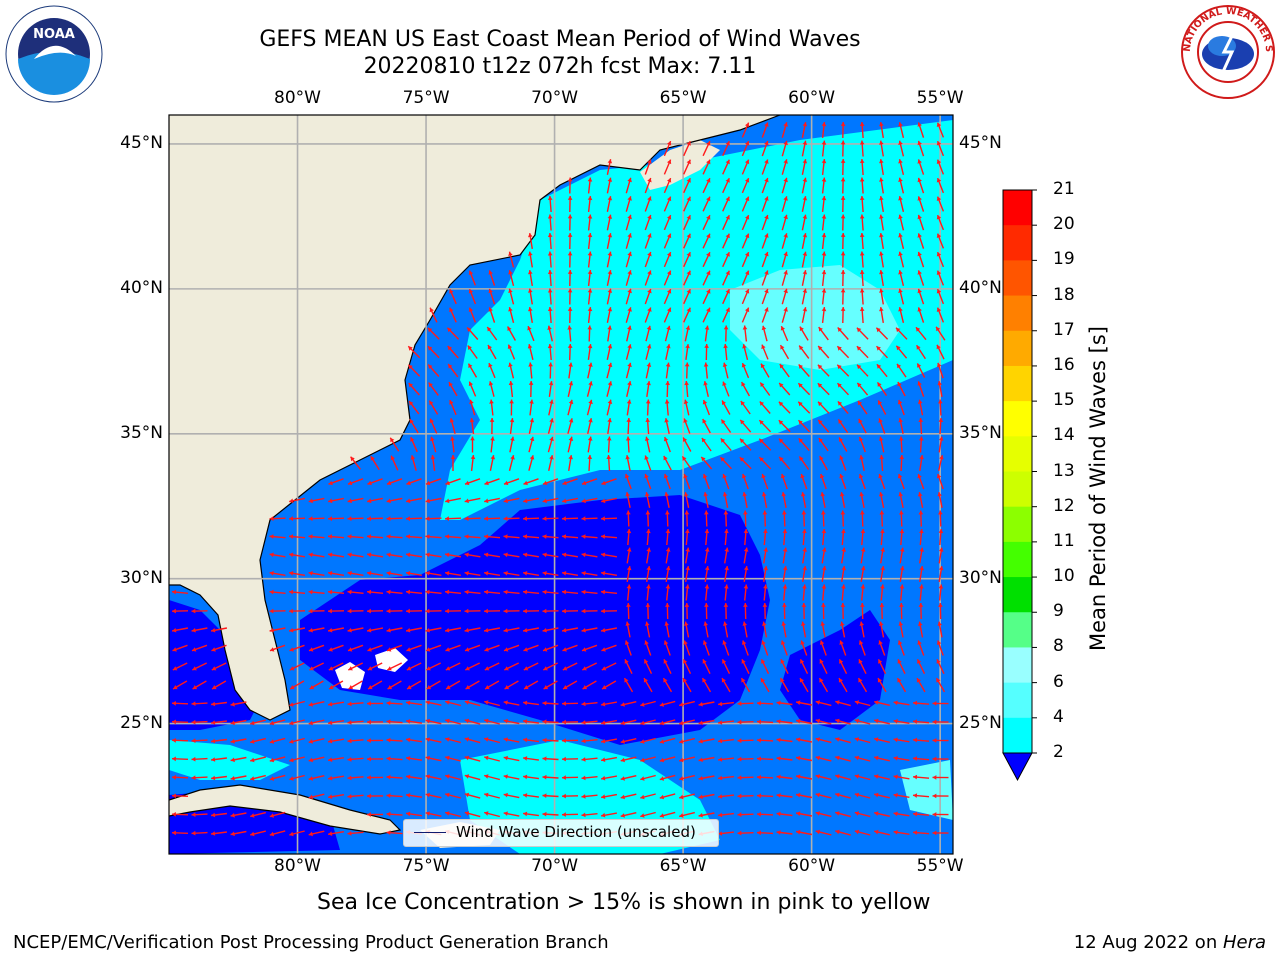 This screenshot has width=1280, height=960. What do you see at coordinates (1064, 505) in the screenshot?
I see `colorbar-tick-label: 12` at bounding box center [1064, 505].